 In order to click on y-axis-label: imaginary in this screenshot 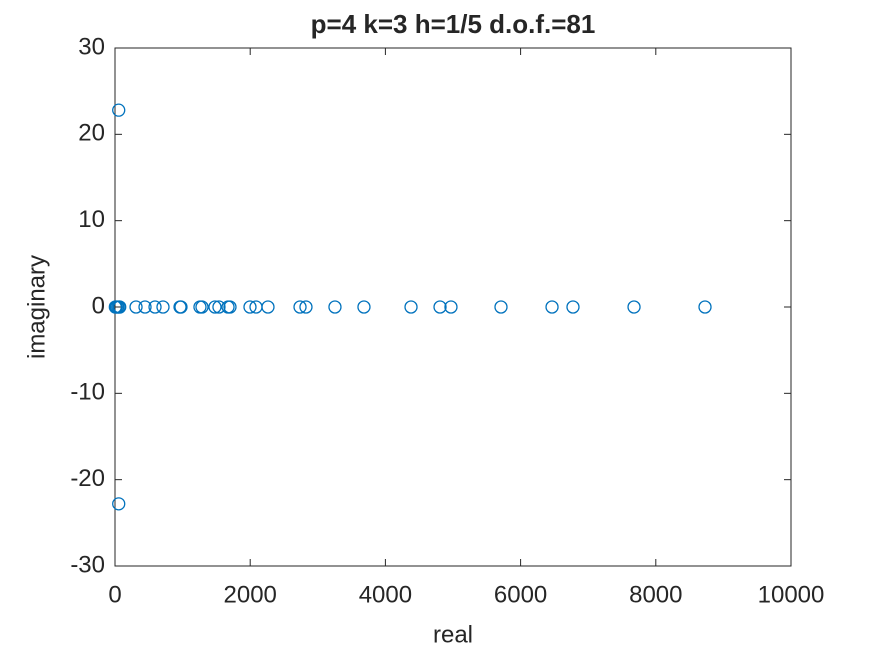, I will do `click(36, 307)`.